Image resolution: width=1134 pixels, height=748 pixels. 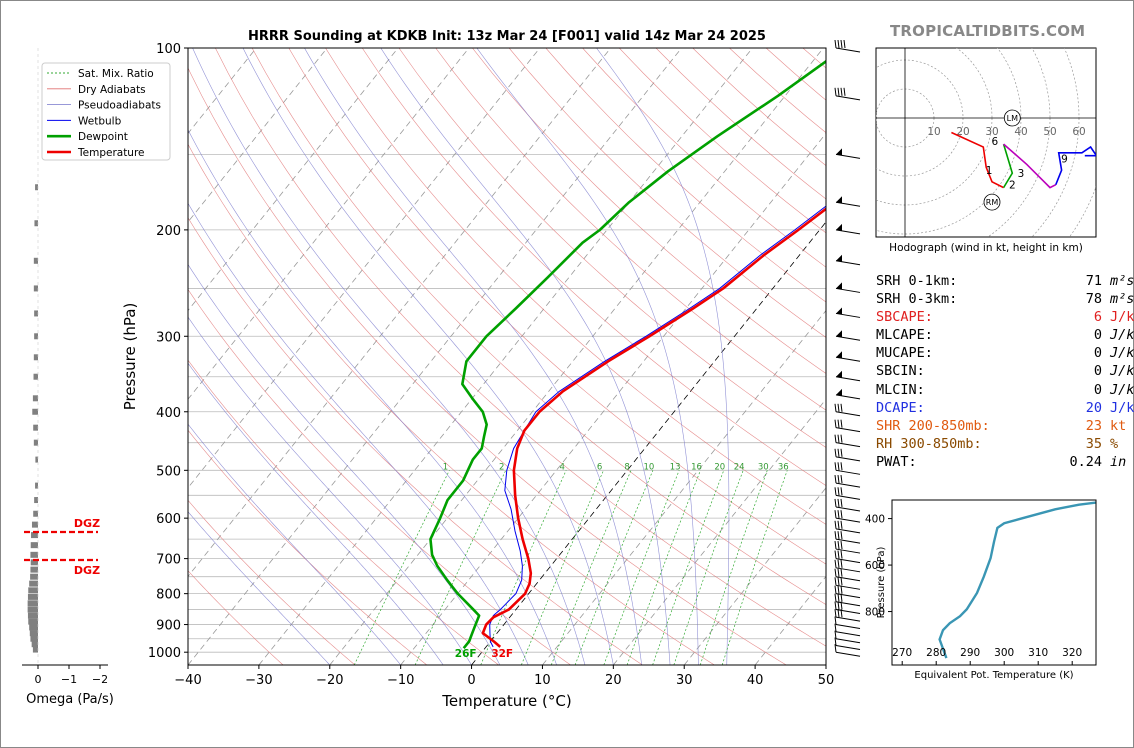 I want to click on stat-row: SBCIN: 0 J/kg, so click(x=1005, y=371).